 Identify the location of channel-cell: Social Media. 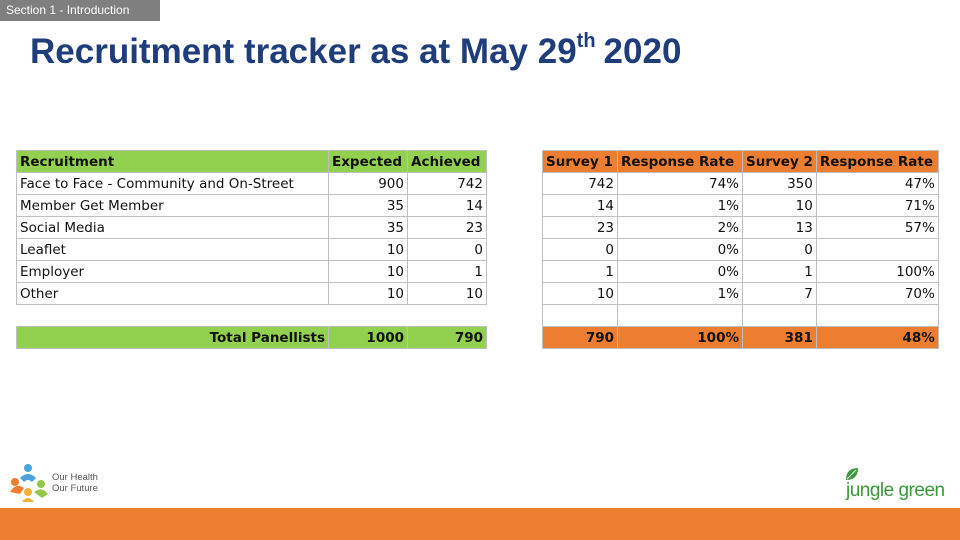
(172, 227).